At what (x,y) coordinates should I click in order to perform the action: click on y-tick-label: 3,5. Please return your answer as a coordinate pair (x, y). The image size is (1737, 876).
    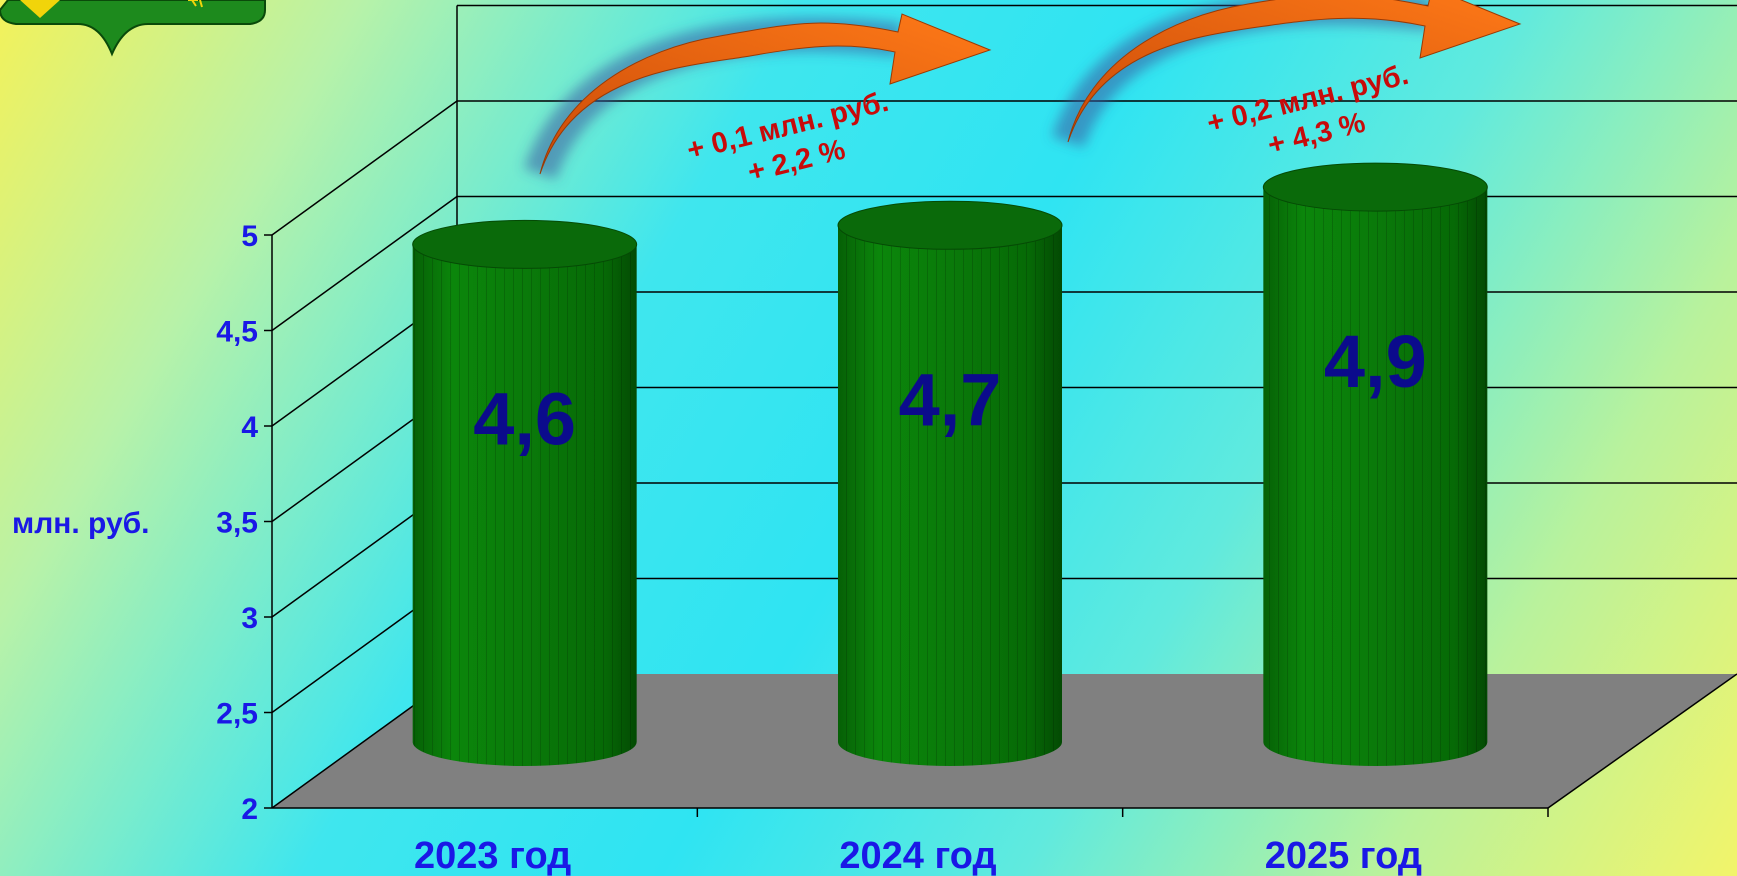
    Looking at the image, I should click on (237, 523).